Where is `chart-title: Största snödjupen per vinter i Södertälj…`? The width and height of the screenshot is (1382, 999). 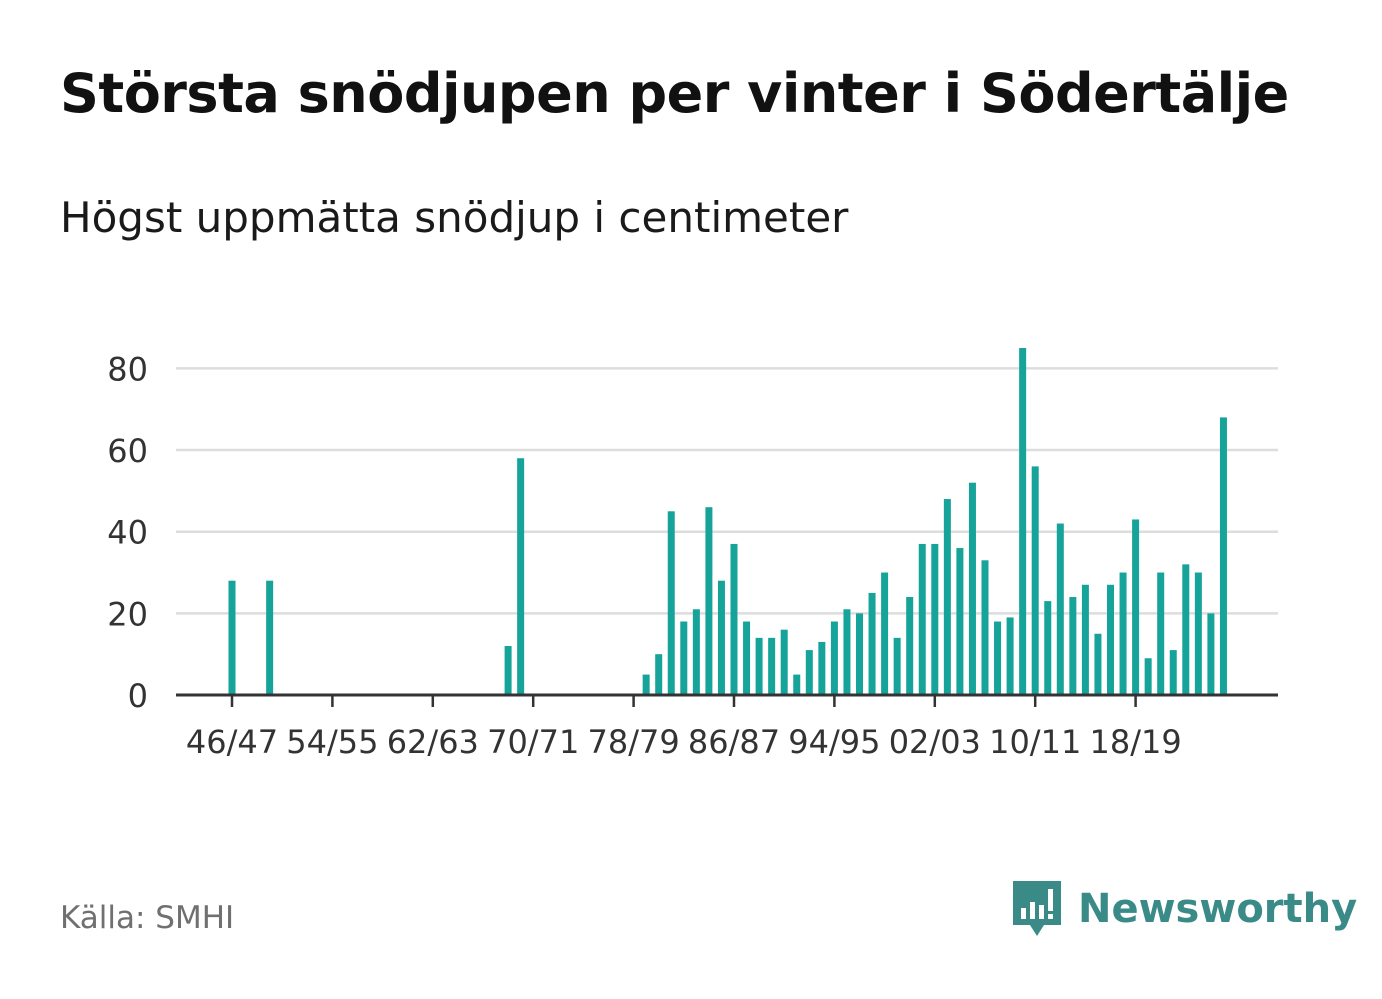 chart-title: Största snödjupen per vinter i Södertälj… is located at coordinates (674, 93).